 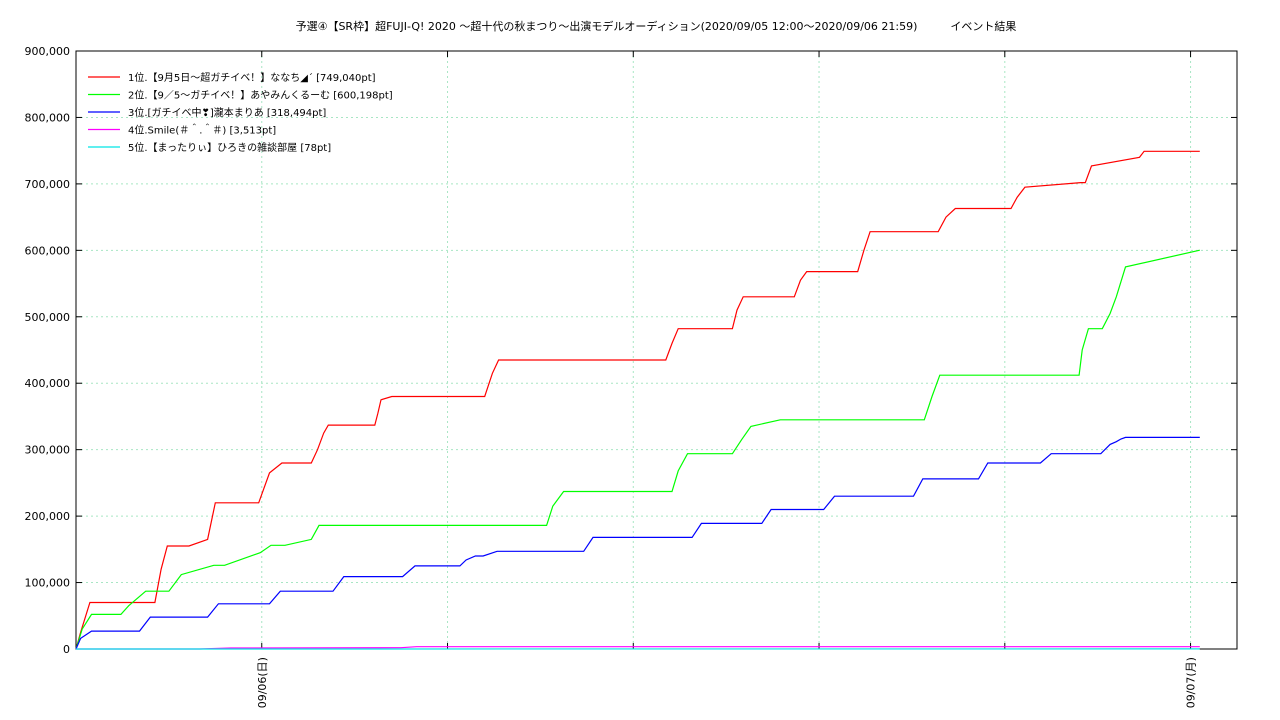 I want to click on y-tick-label: 800,000, so click(x=48, y=117).